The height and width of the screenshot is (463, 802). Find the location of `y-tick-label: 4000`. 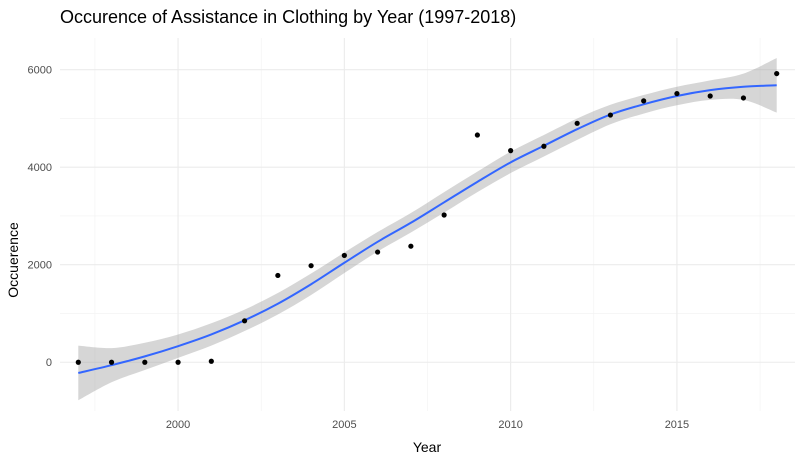

y-tick-label: 4000 is located at coordinates (40, 168).